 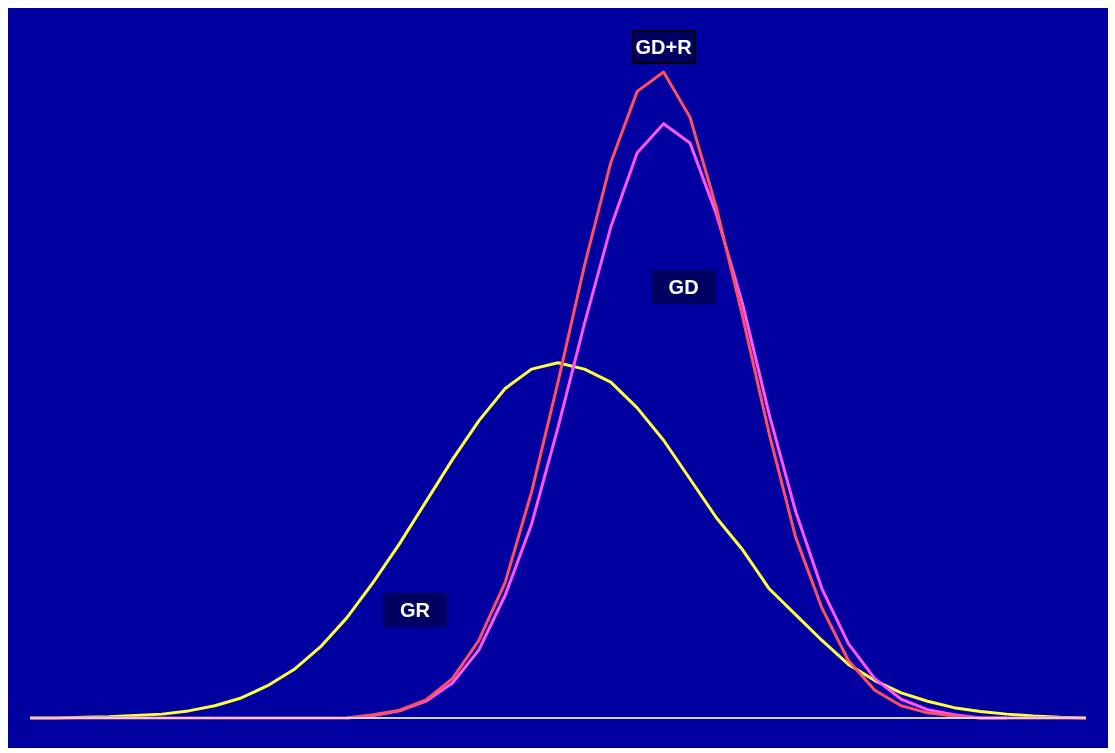 What do you see at coordinates (415, 610) in the screenshot?
I see `series-label: GR` at bounding box center [415, 610].